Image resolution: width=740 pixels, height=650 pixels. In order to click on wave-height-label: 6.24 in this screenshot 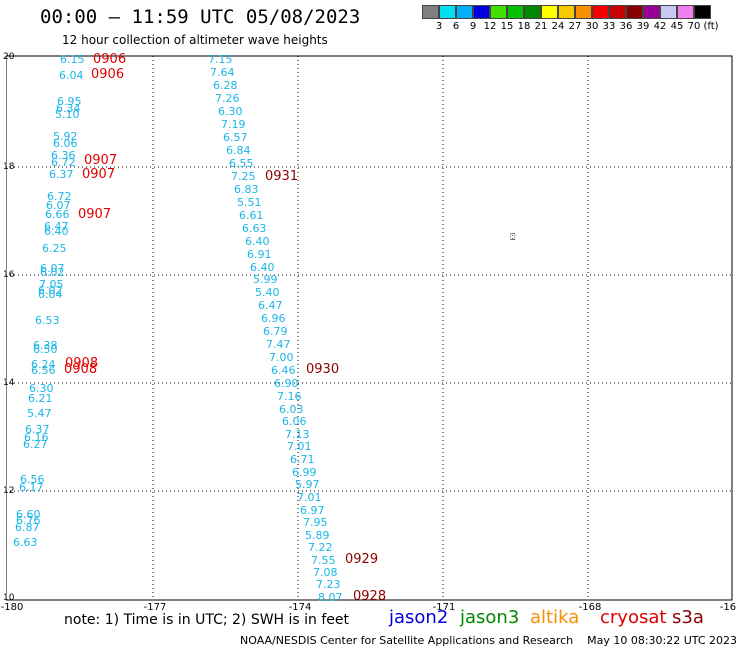, I will do `click(43, 364)`.